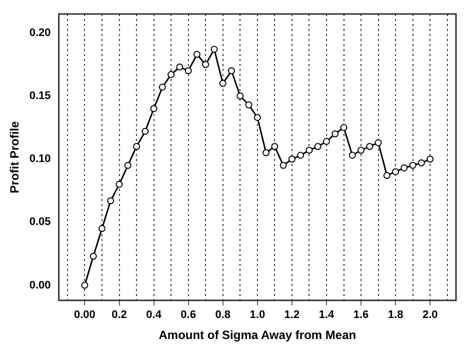 The width and height of the screenshot is (474, 351). What do you see at coordinates (40, 222) in the screenshot?
I see `y-tick-label: 0.05` at bounding box center [40, 222].